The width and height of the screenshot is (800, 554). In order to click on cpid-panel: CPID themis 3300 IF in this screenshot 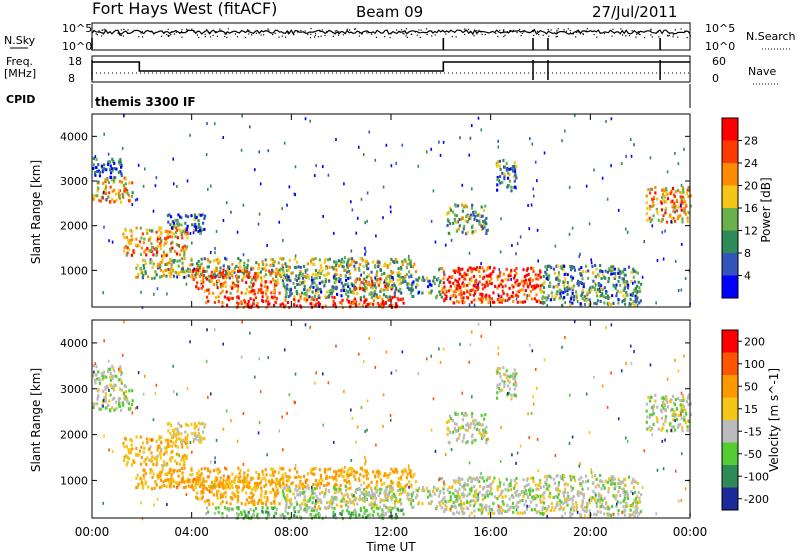, I will do `click(348, 96)`.